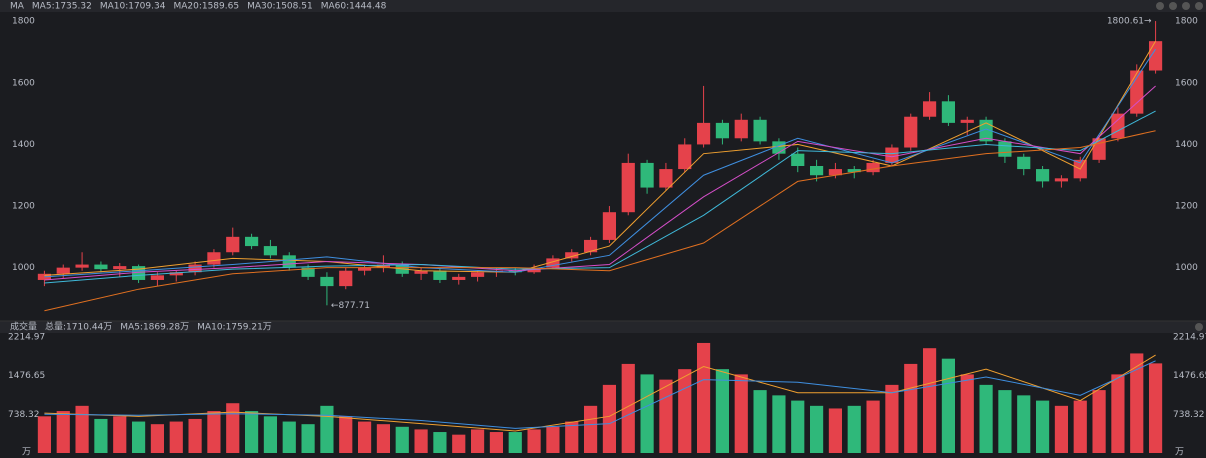 This screenshot has width=1206, height=458. What do you see at coordinates (1179, 166) in the screenshot?
I see `window-buttons` at bounding box center [1179, 166].